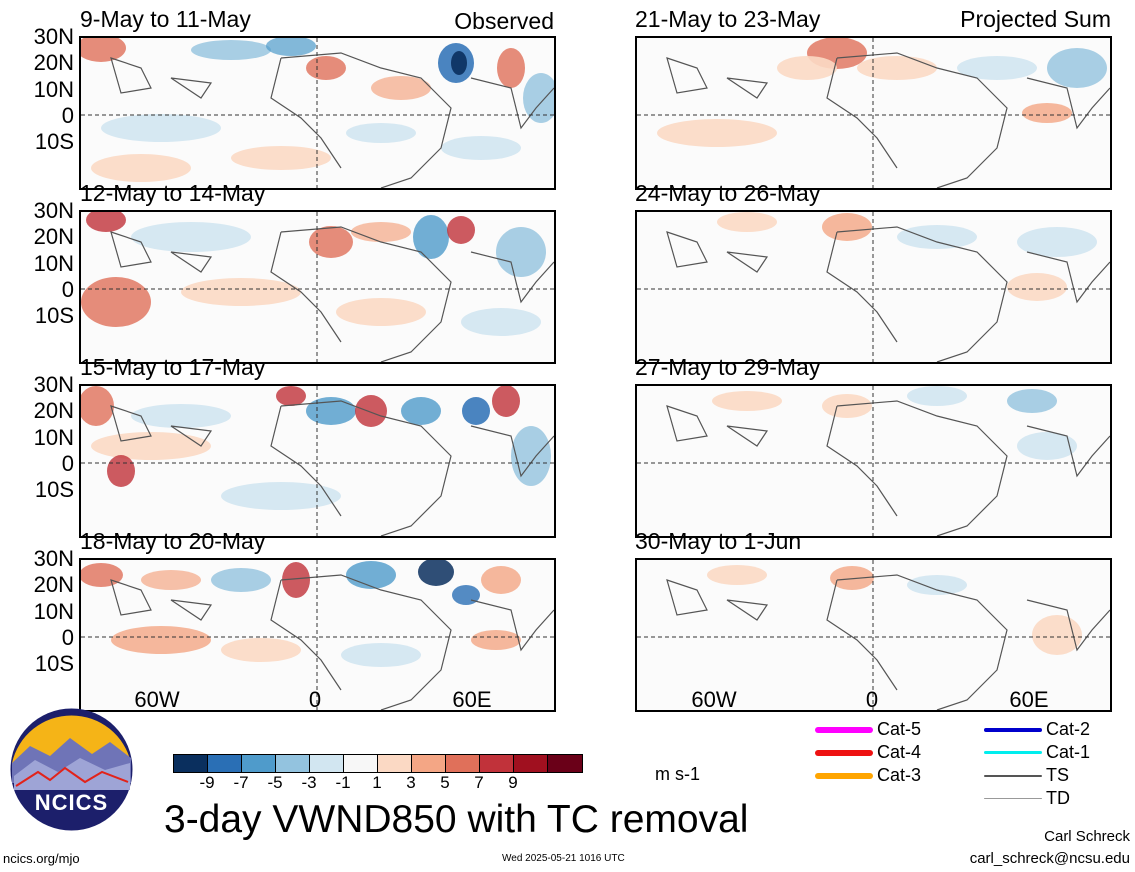 The width and height of the screenshot is (1135, 872). I want to click on legend-label: Cat-3, so click(899, 775).